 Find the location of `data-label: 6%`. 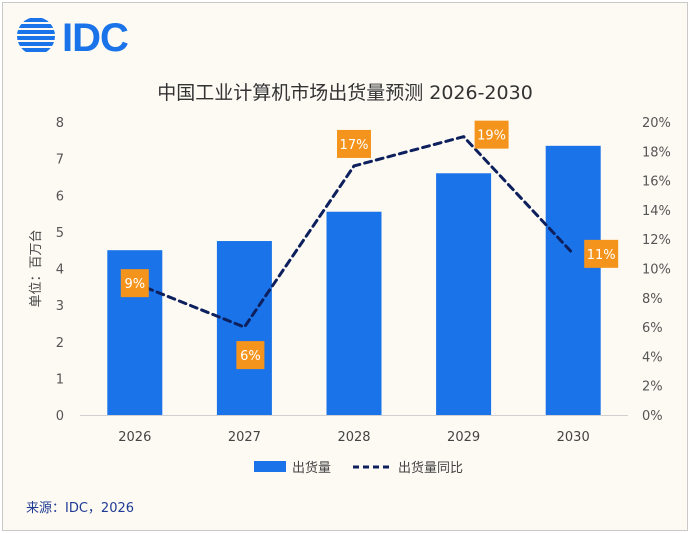

data-label: 6% is located at coordinates (250, 356).